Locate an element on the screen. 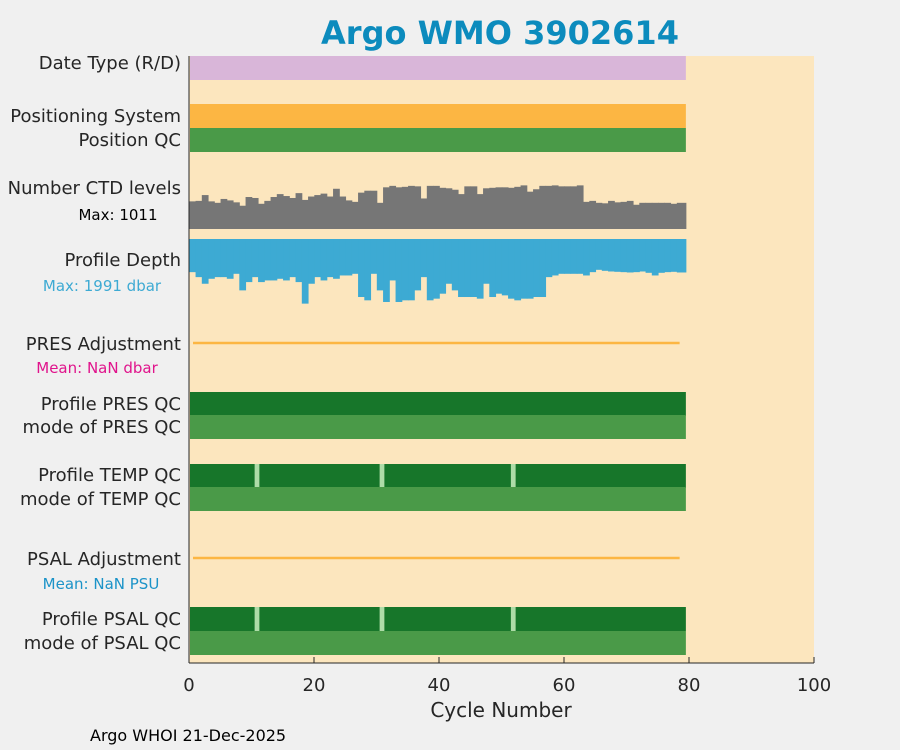 The width and height of the screenshot is (900, 750). band-mode-of-psal-qc is located at coordinates (438, 643).